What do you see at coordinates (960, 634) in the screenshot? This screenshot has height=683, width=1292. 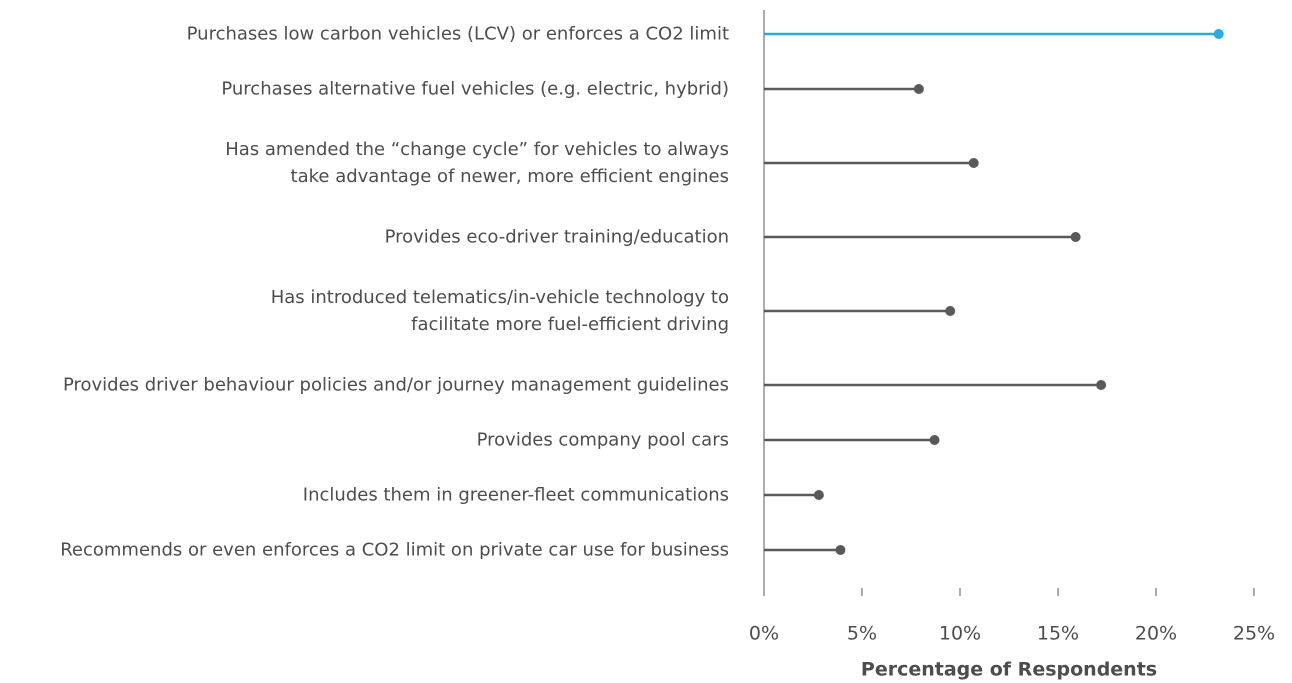 I see `x-tick-label: 10%` at bounding box center [960, 634].